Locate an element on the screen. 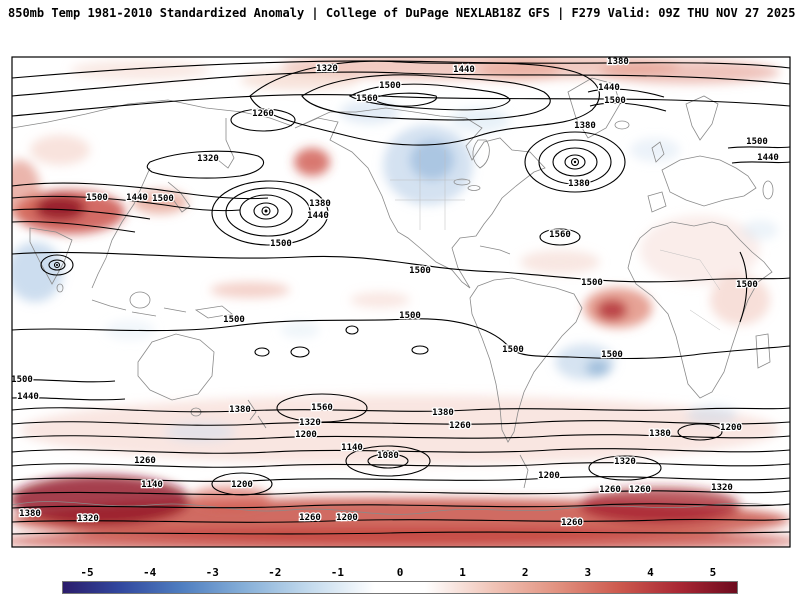 The image size is (800, 600). colorbar: -5 -4 -3 -2 -1 0 1 2 3 4 5 is located at coordinates (400, 580).